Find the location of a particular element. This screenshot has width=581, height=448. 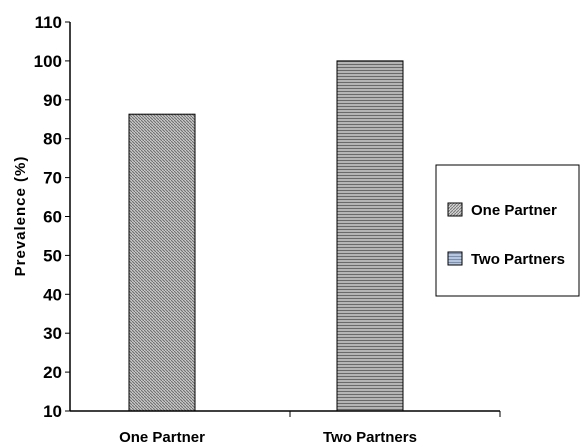

y-tick-label: 100 is located at coordinates (48, 61).